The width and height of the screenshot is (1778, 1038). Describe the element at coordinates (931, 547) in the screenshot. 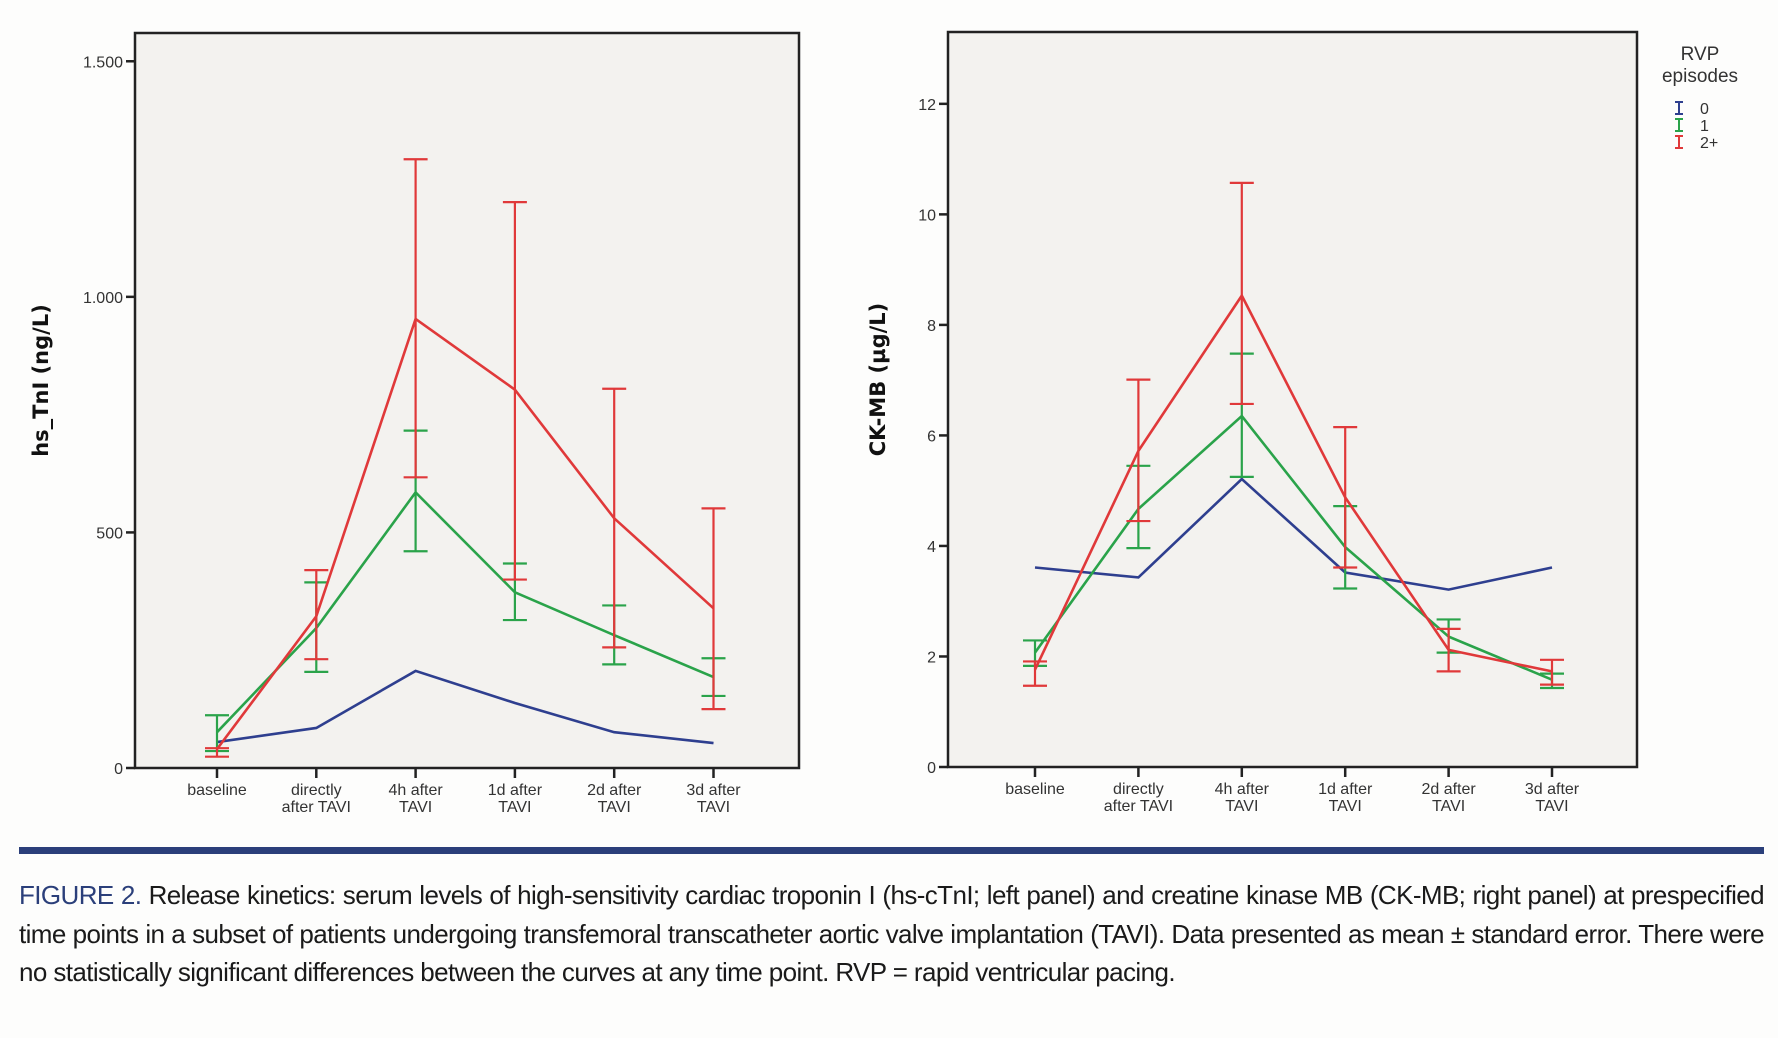

I see `y-tick-label: 4` at that location.